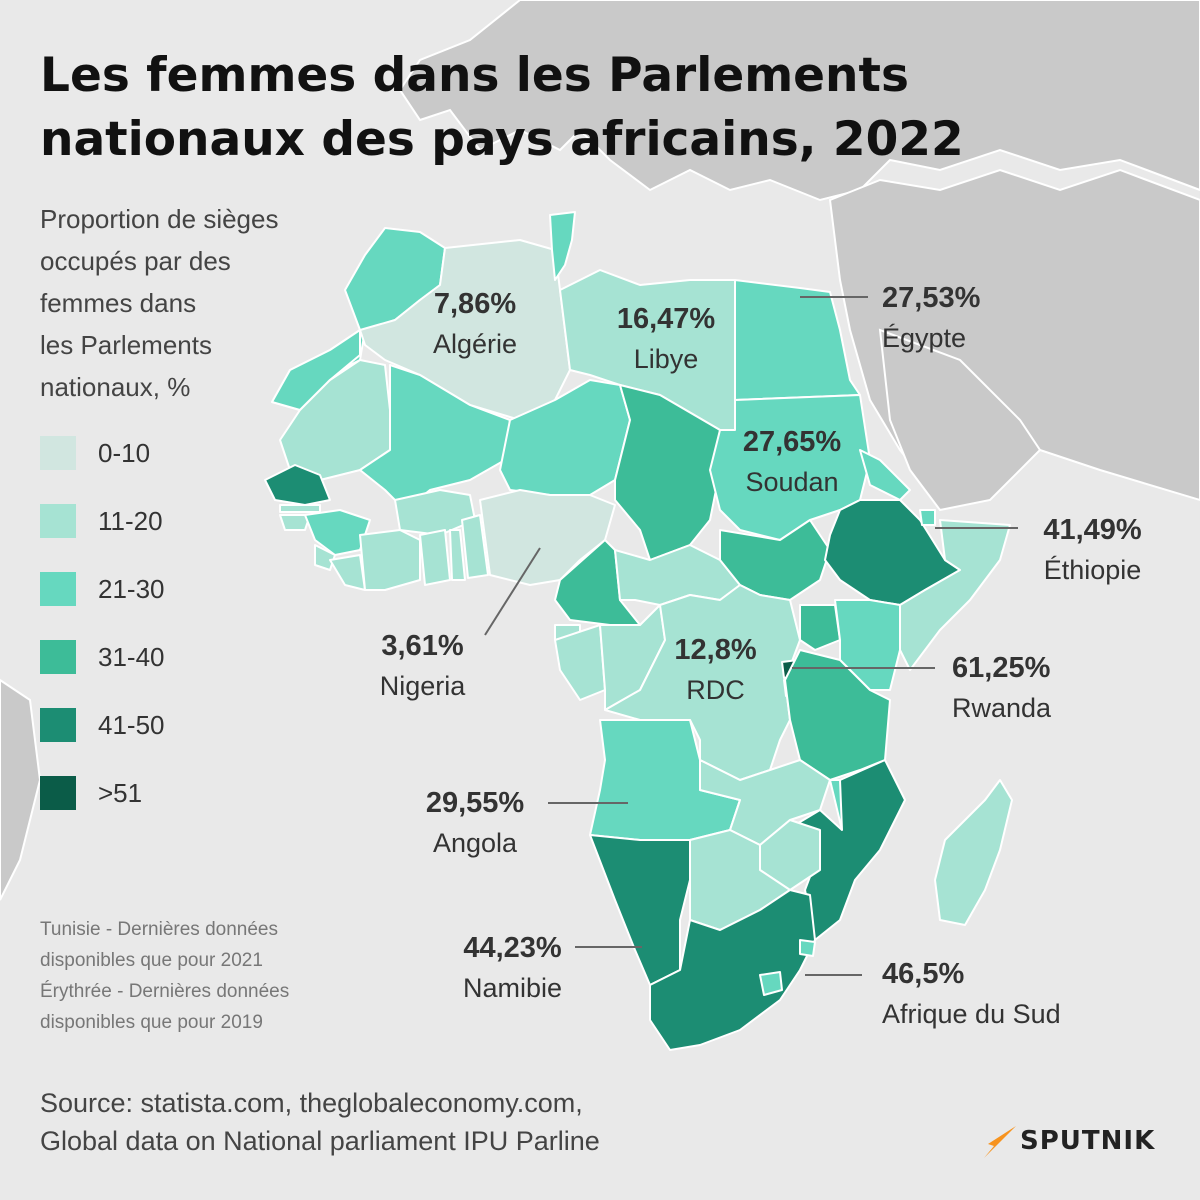  Describe the element at coordinates (962, 318) in the screenshot. I see `callout-egypte: 27,53% Égypte` at that location.